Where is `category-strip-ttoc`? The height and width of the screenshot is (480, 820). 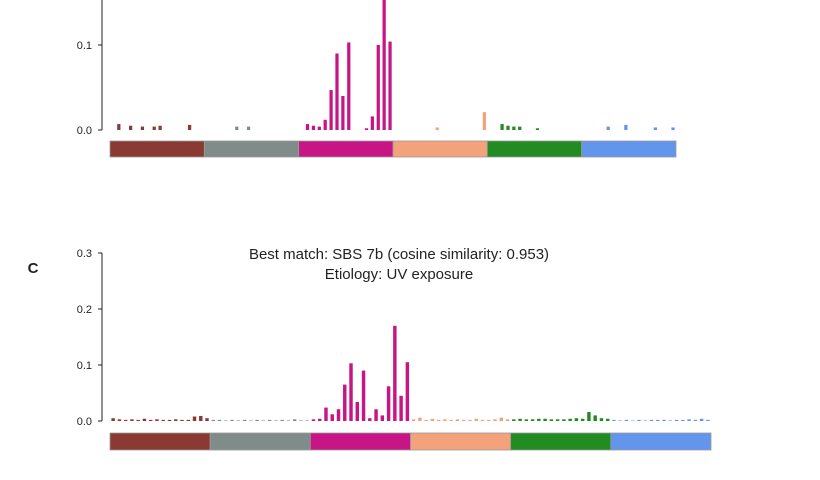 category-strip-ttoc is located at coordinates (534, 149).